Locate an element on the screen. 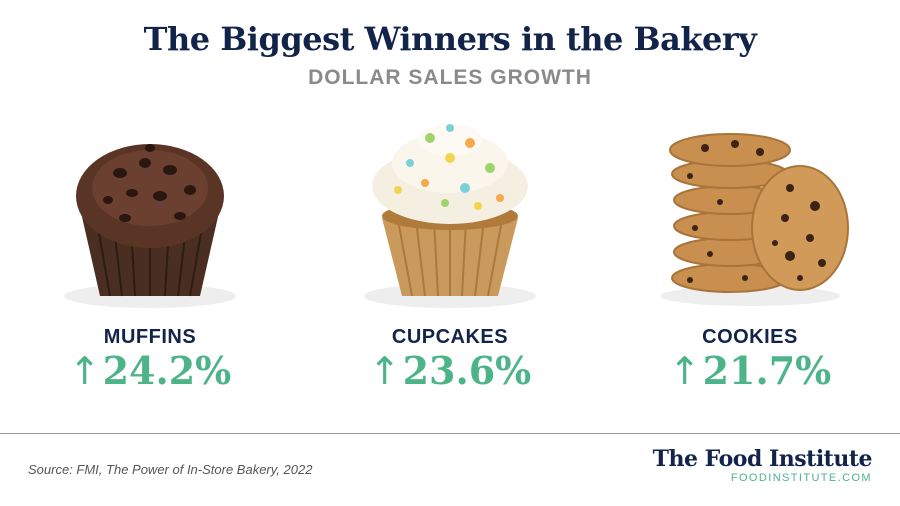 This screenshot has width=900, height=506. item-value-text: 23.6% is located at coordinates (467, 370).